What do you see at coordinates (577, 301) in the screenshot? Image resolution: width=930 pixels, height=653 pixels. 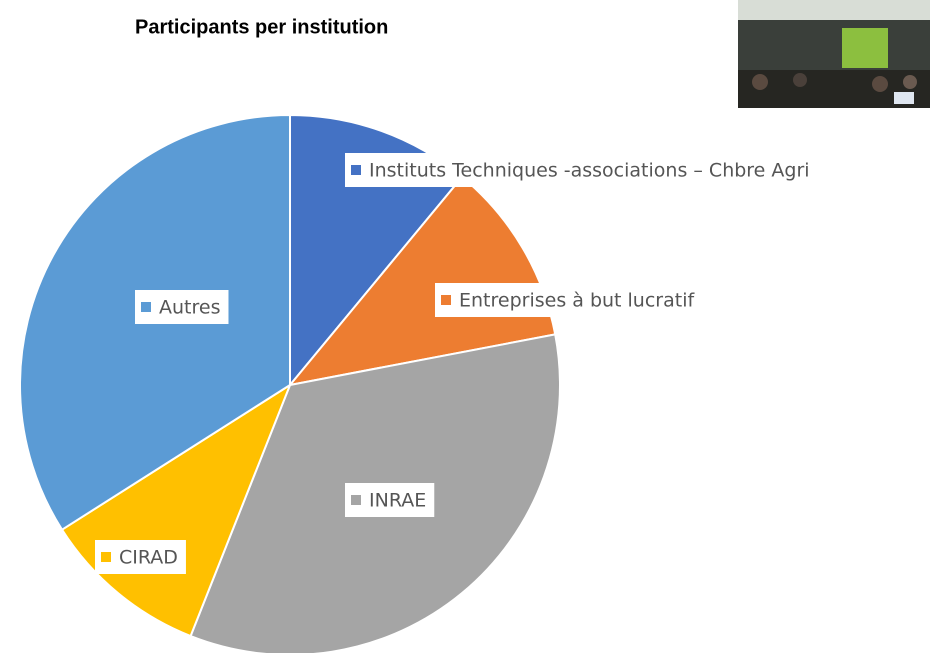 I see `label-text: Entreprises à but lucratif` at bounding box center [577, 301].